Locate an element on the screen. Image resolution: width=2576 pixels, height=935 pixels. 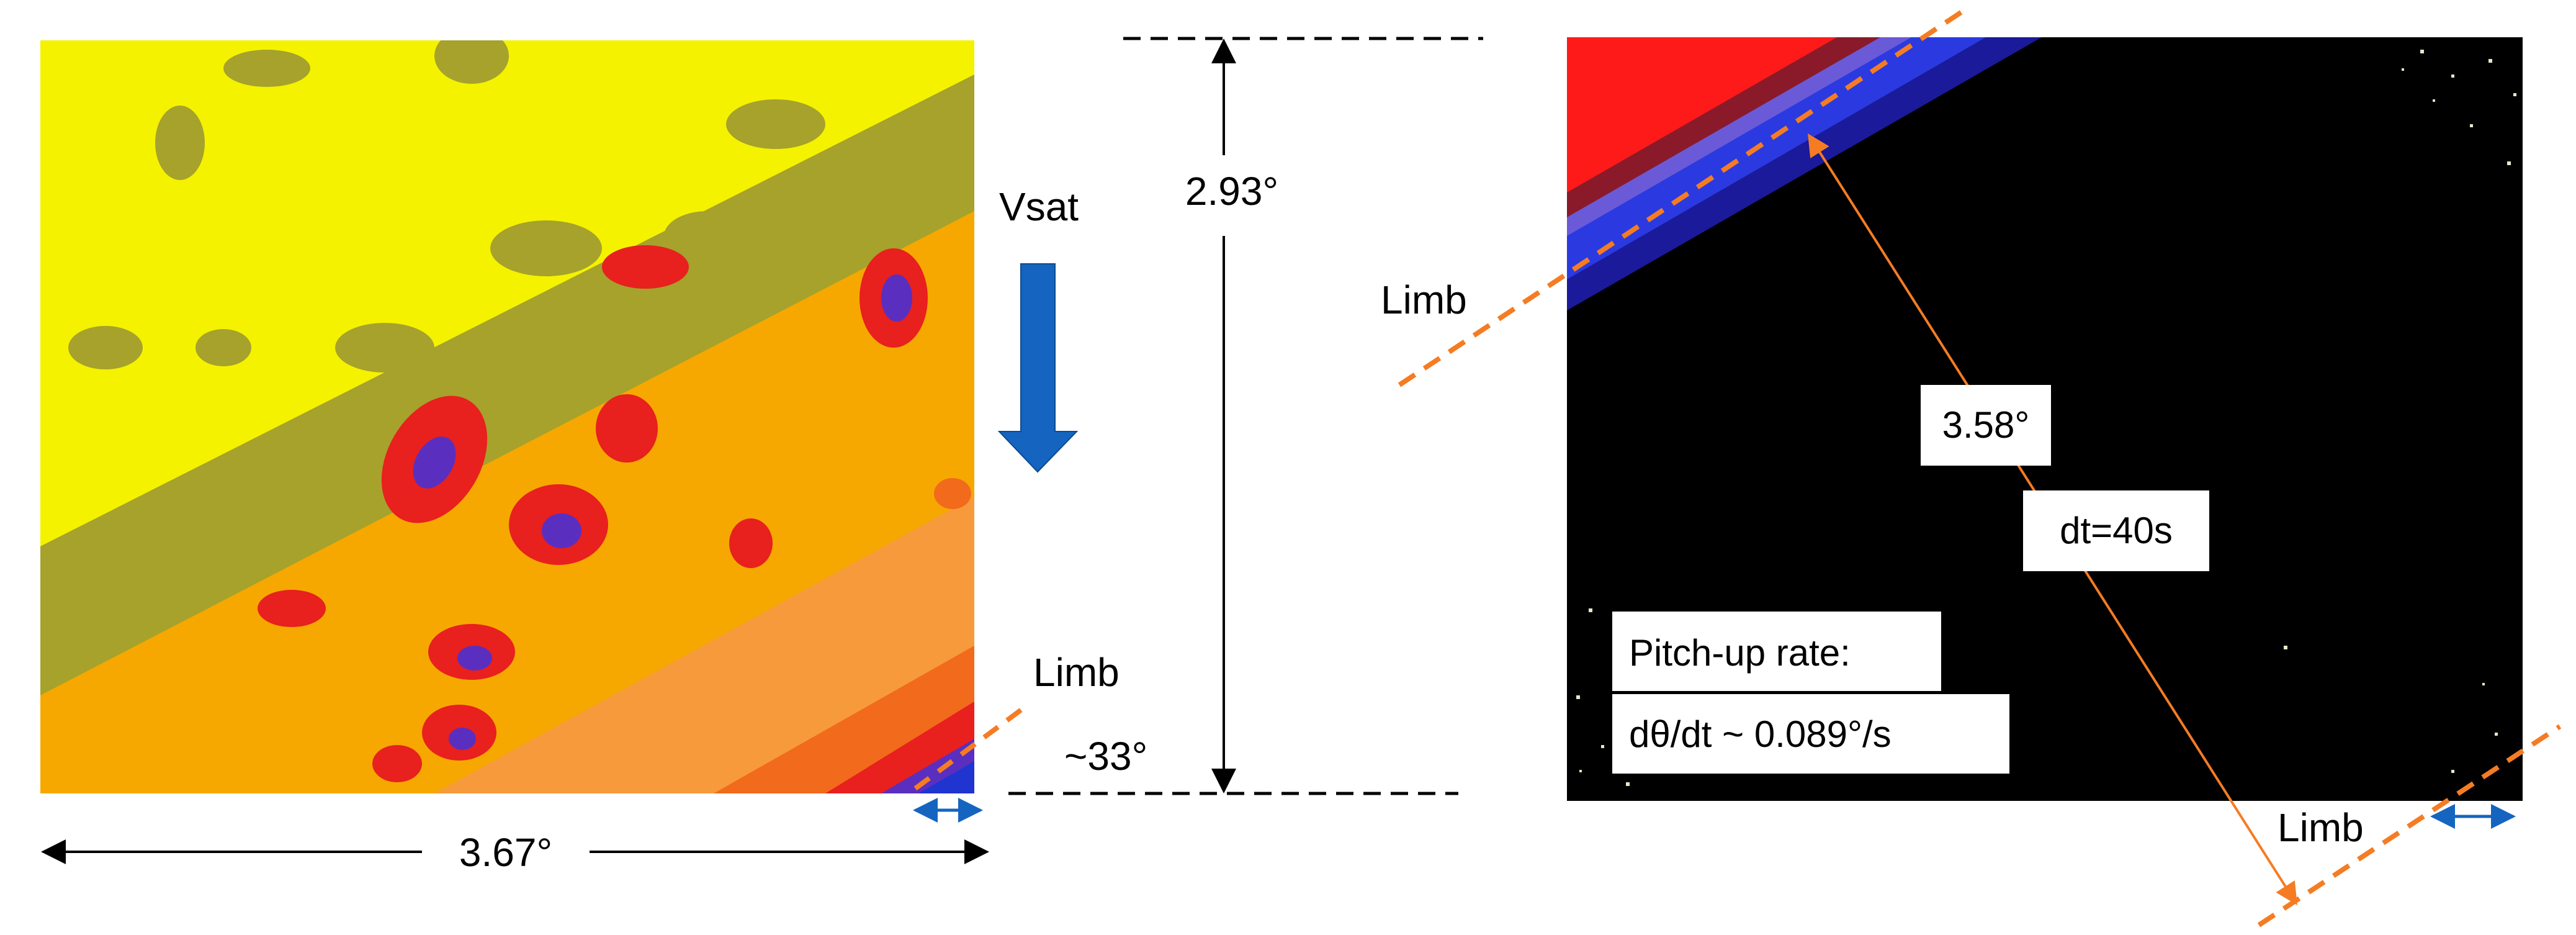
time-label: dt=40s is located at coordinates (2116, 530).